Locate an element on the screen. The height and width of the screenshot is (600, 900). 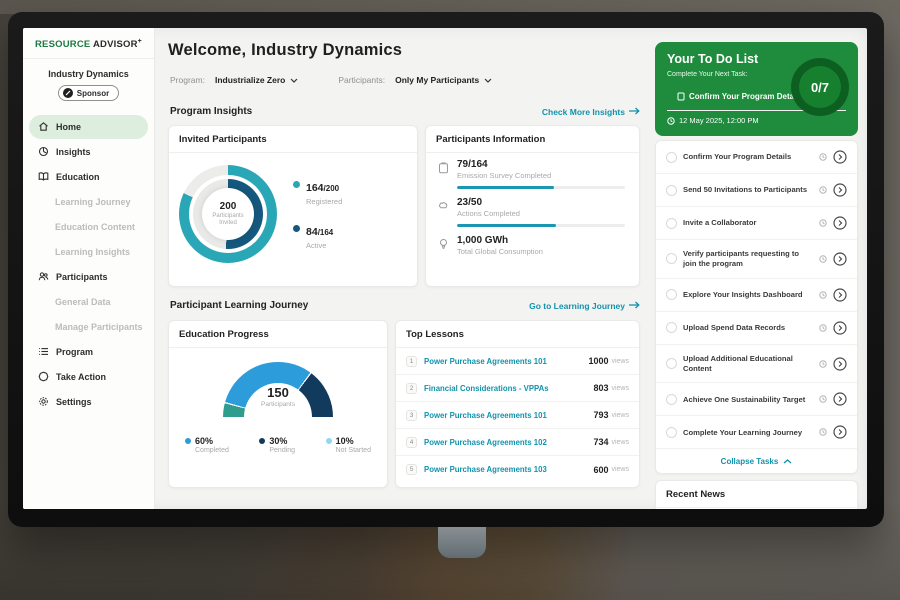
participants-dropdown: Participants: Only My Participants is located at coordinates (415, 80).